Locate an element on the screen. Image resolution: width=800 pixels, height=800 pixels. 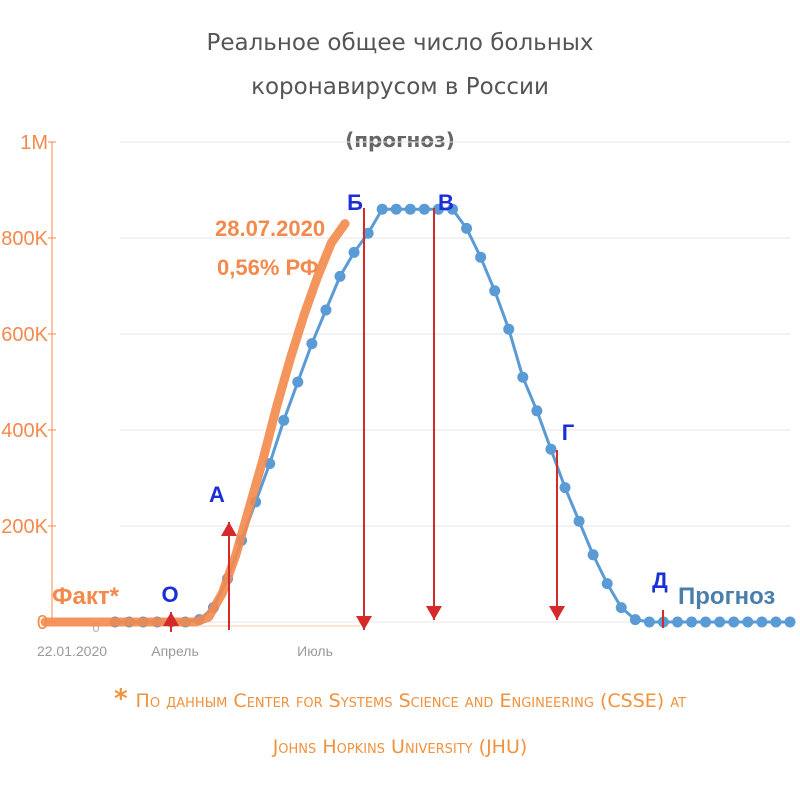
point-label: Г is located at coordinates (568, 432).